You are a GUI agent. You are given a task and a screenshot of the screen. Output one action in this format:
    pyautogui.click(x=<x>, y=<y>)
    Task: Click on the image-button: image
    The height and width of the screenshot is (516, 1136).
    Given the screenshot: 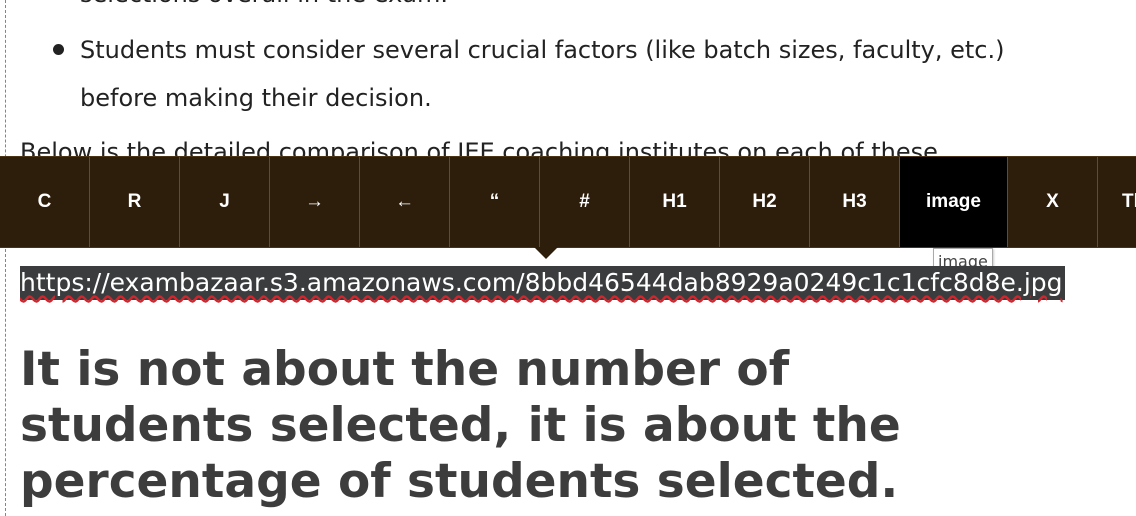 What is the action you would take?
    pyautogui.click(x=954, y=202)
    